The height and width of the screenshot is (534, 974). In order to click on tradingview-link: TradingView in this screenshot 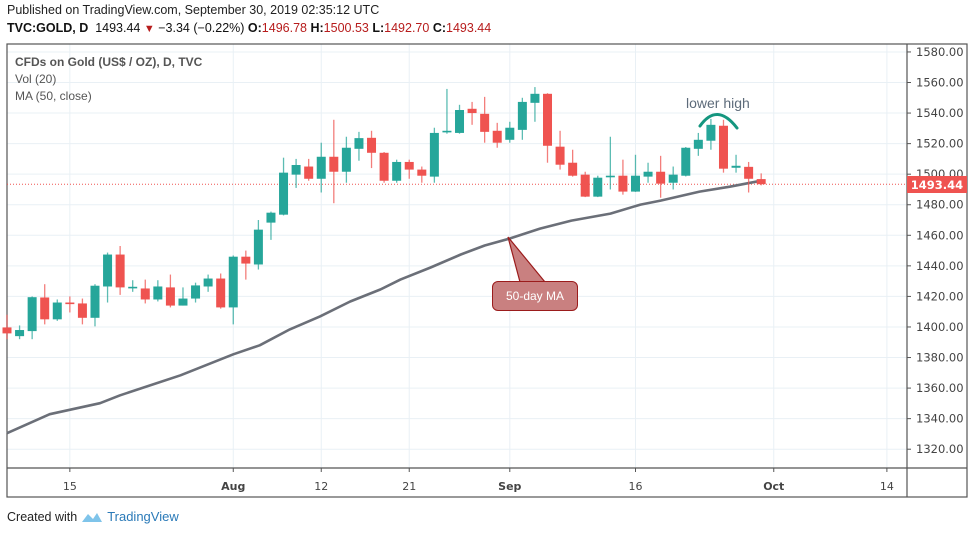, I will do `click(143, 516)`.